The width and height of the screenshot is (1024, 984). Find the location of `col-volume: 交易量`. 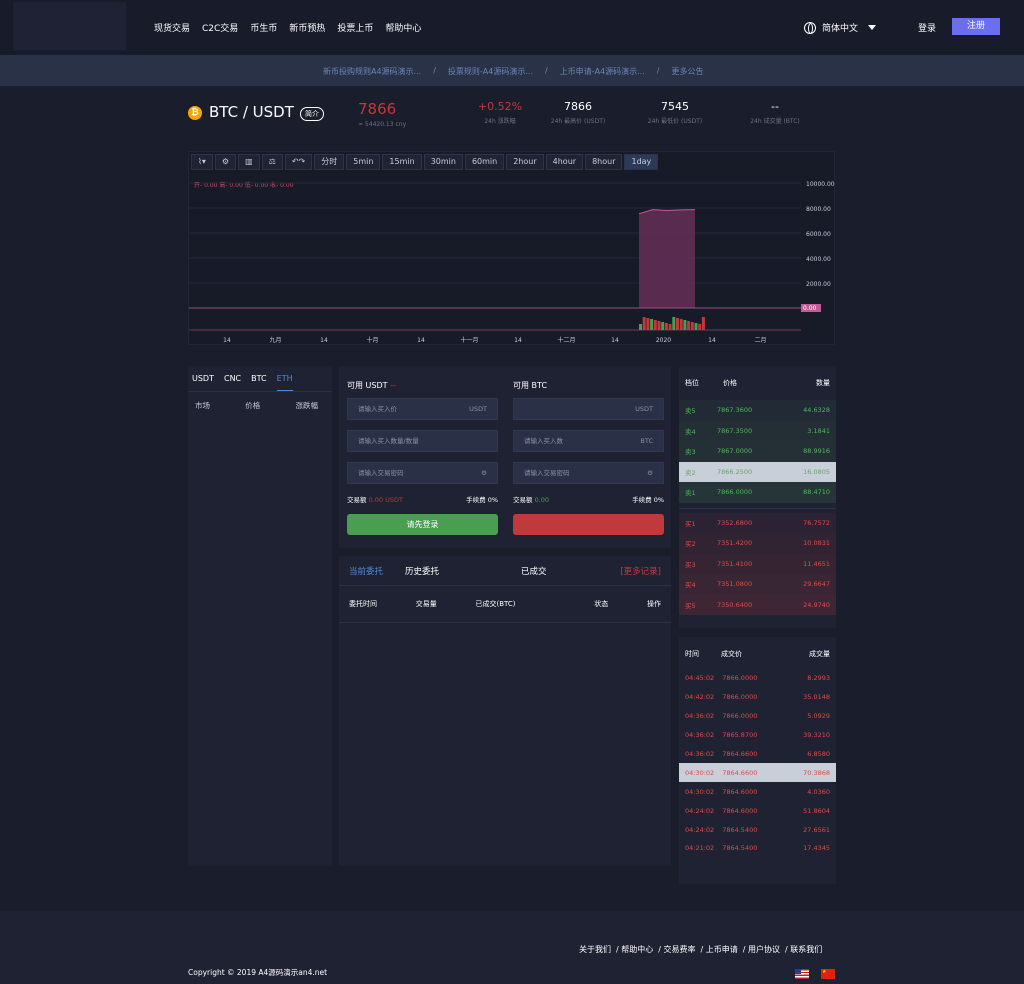

col-volume: 交易量 is located at coordinates (426, 604).